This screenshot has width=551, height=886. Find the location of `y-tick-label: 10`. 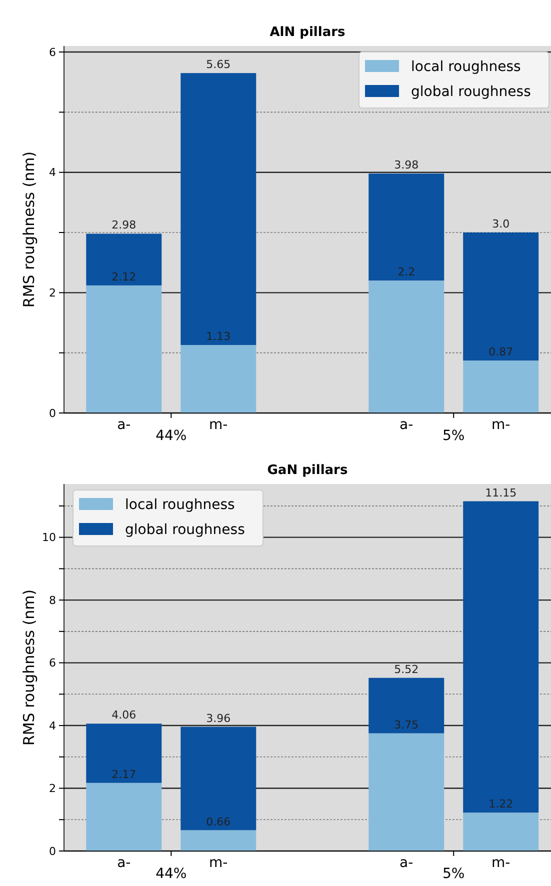

y-tick-label: 10 is located at coordinates (49, 537).